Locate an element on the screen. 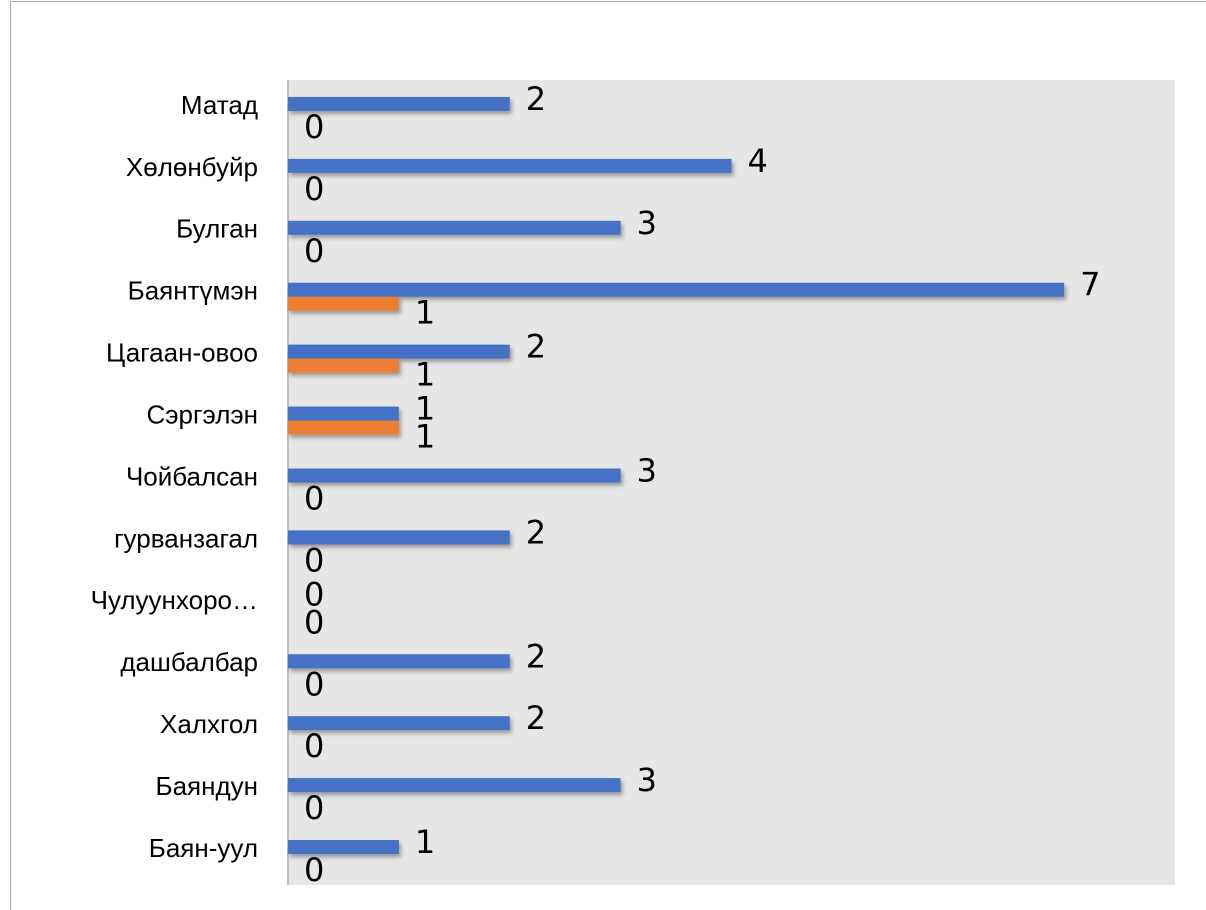  y-tick-label: Баяндун is located at coordinates (207, 786).